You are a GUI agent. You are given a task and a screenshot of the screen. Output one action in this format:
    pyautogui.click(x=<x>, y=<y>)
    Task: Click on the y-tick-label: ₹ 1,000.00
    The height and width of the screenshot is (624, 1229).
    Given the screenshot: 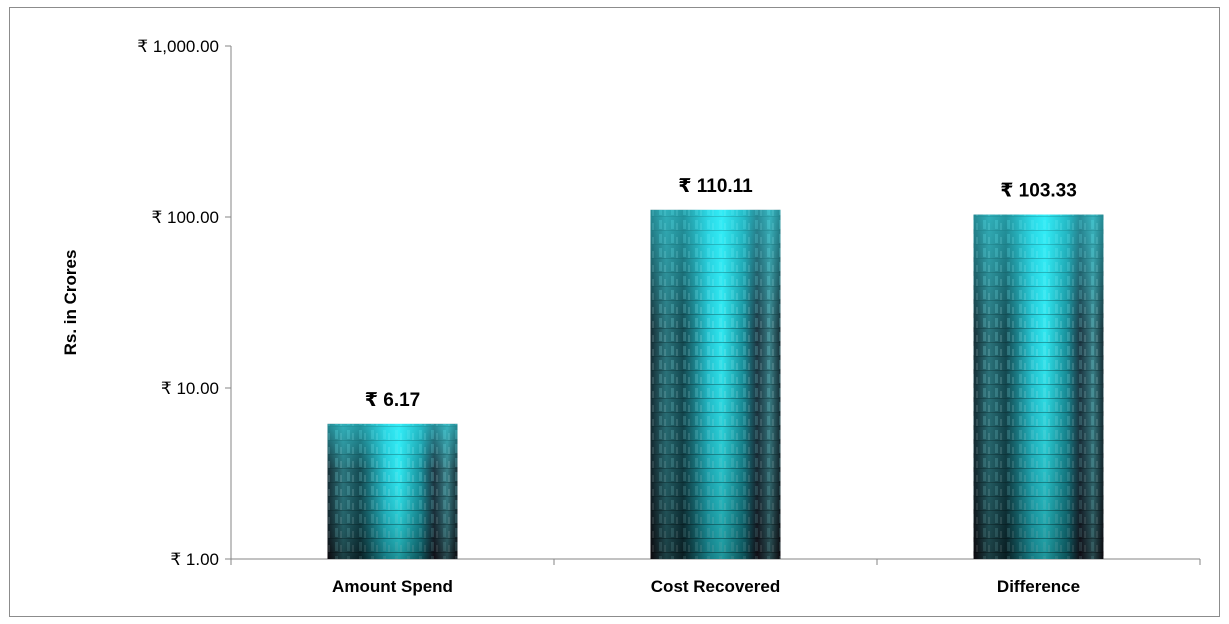 What is the action you would take?
    pyautogui.click(x=178, y=46)
    